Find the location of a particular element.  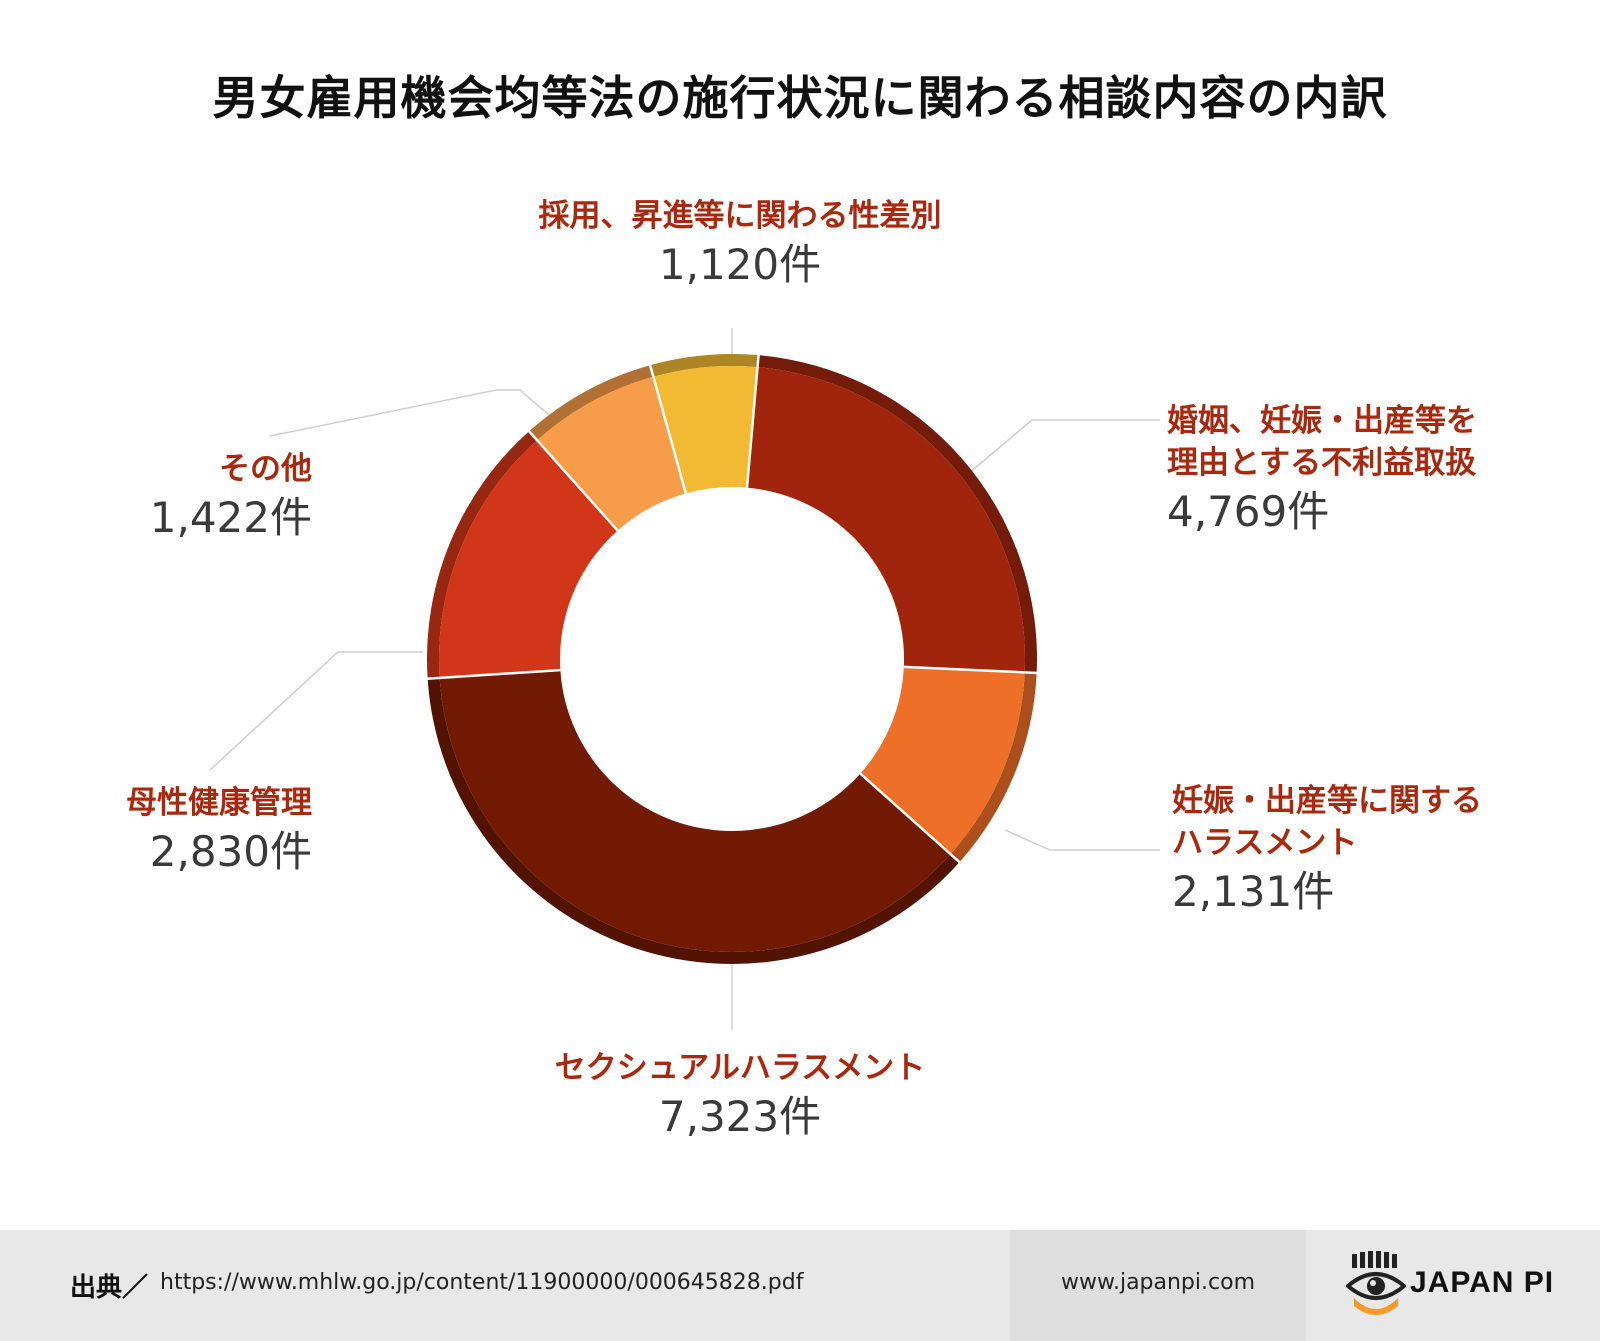

label-sexual-harassment: セクシュアルハラスメント 7,323件 is located at coordinates (740, 1096).